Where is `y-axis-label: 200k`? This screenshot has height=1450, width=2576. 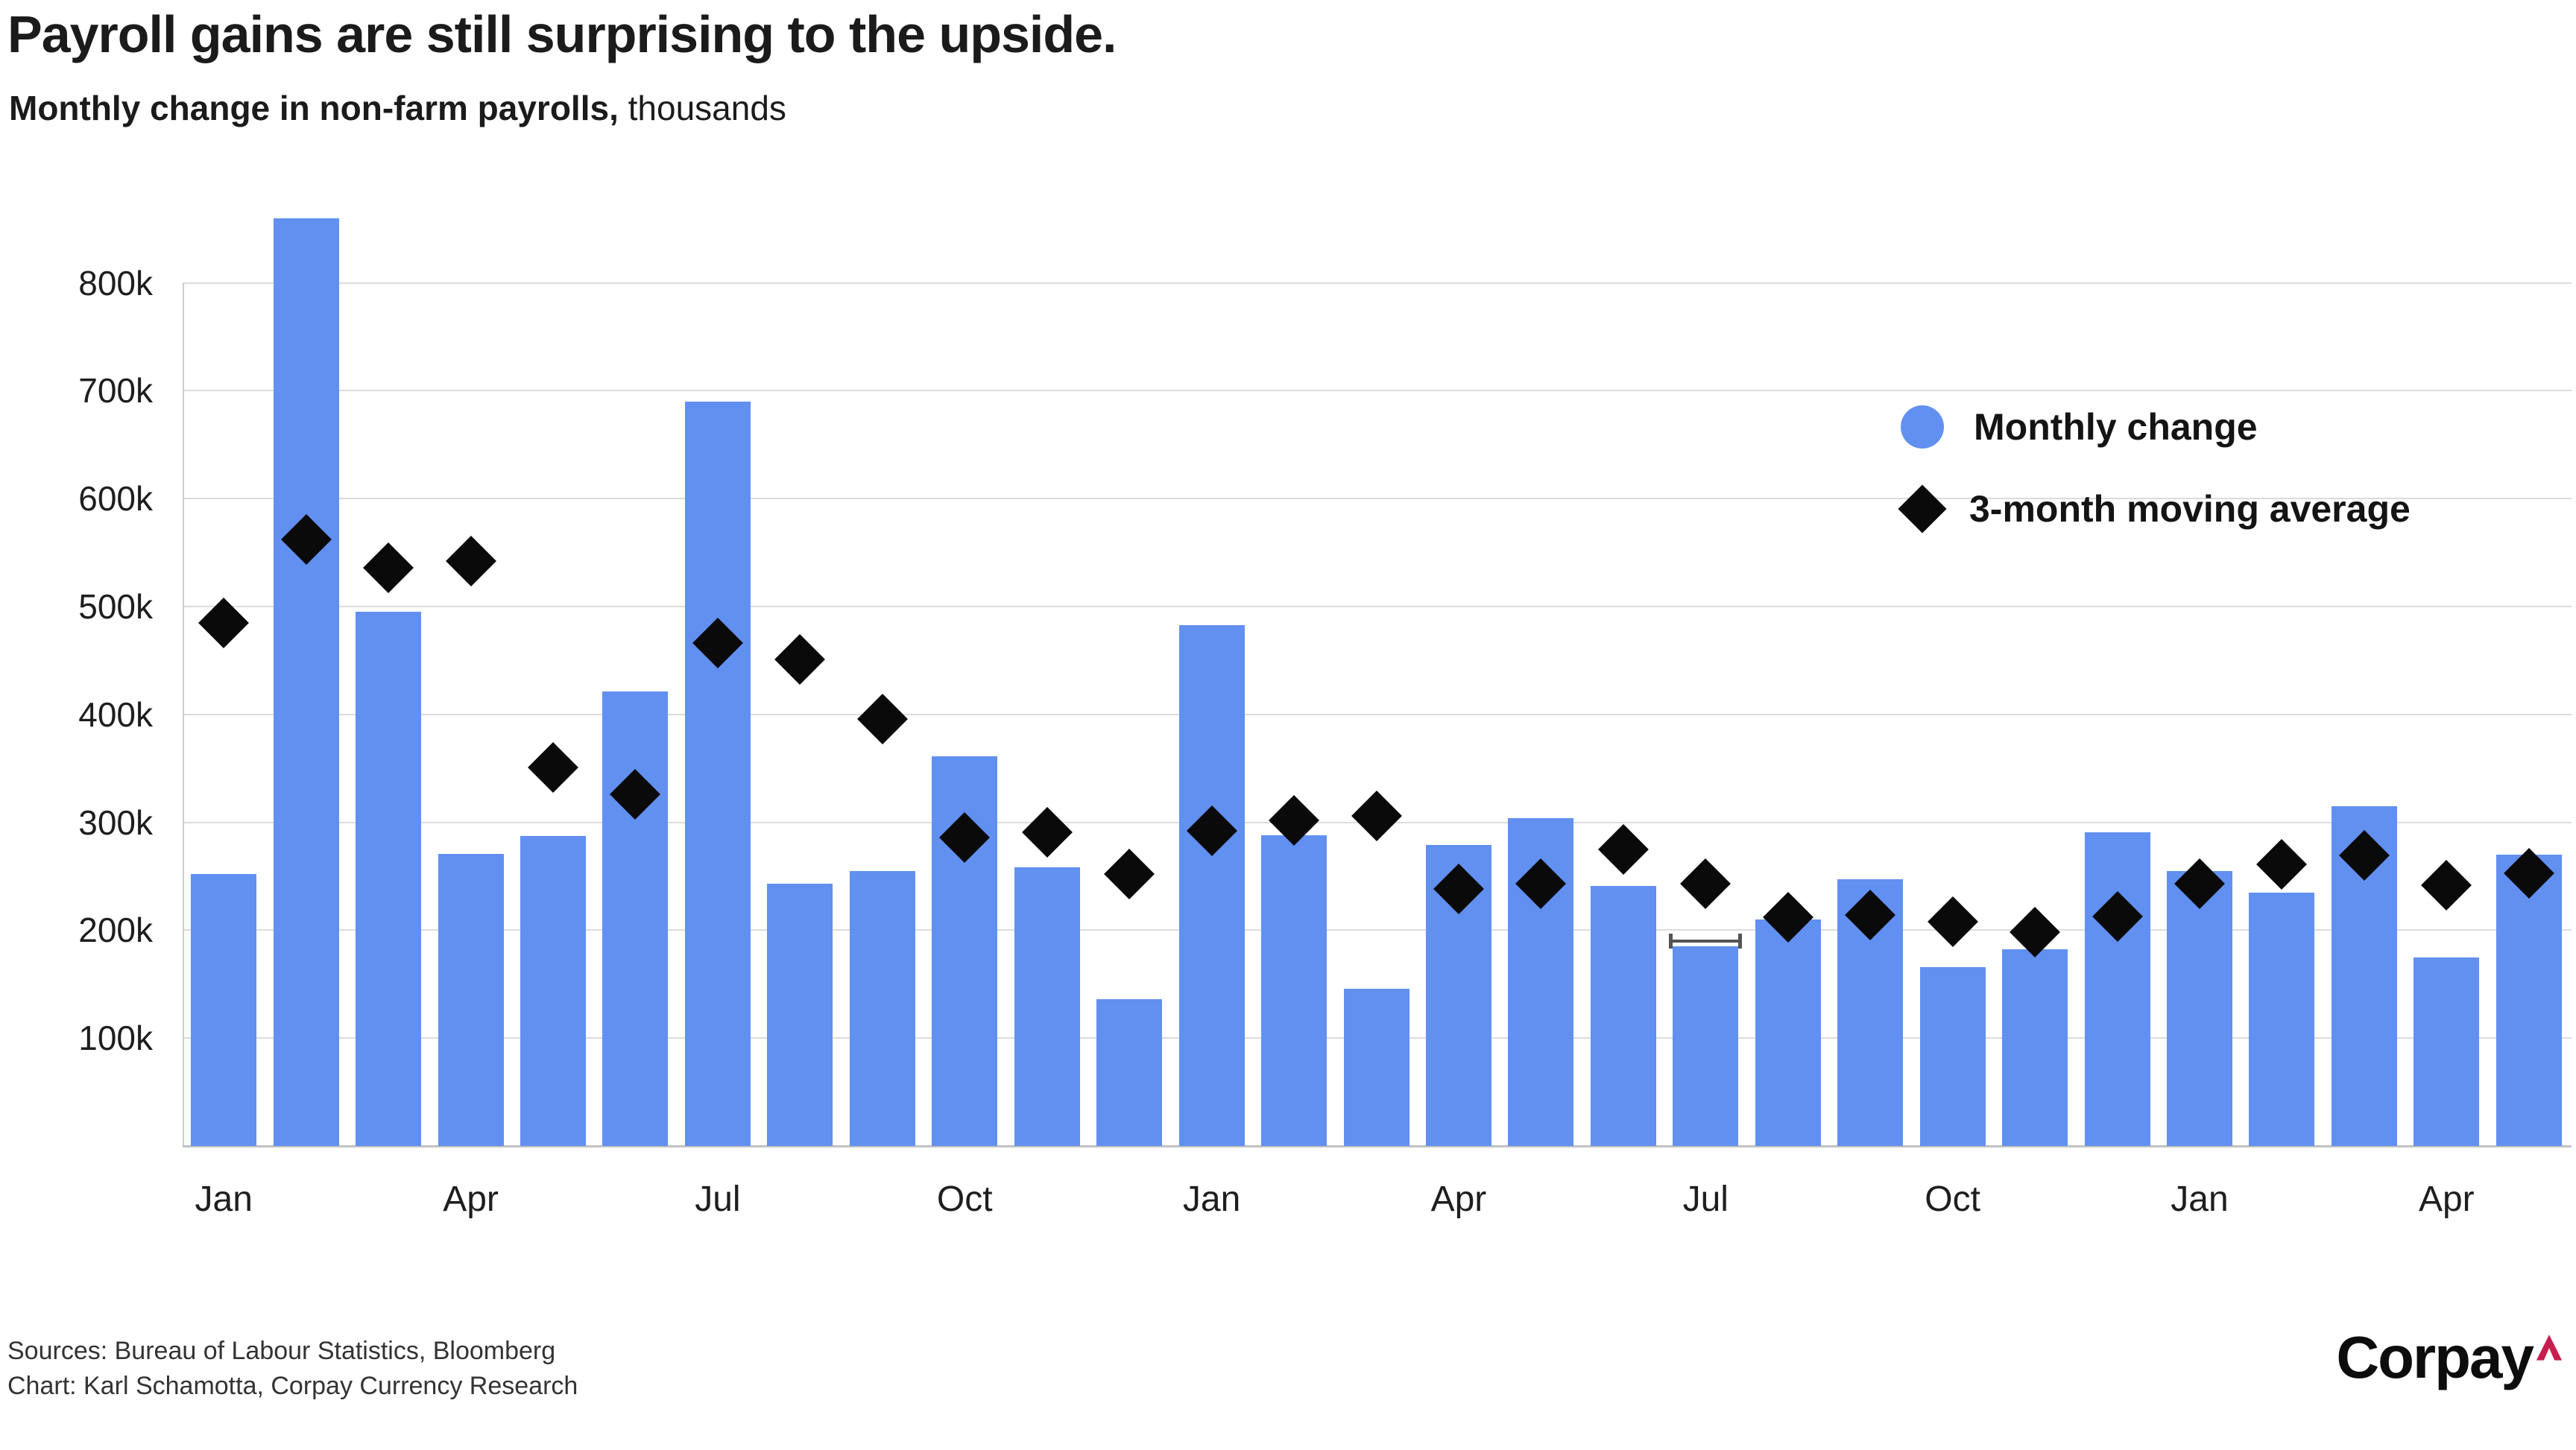
y-axis-label: 200k is located at coordinates (115, 930).